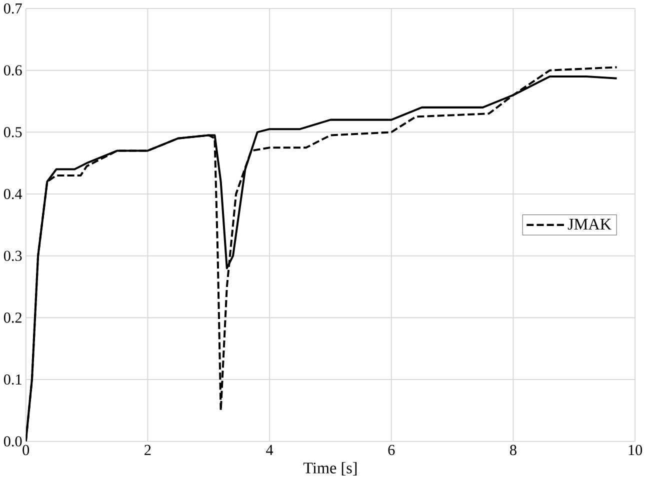 Image resolution: width=646 pixels, height=479 pixels. What do you see at coordinates (13, 317) in the screenshot?
I see `y-tick-label: 0.2` at bounding box center [13, 317].